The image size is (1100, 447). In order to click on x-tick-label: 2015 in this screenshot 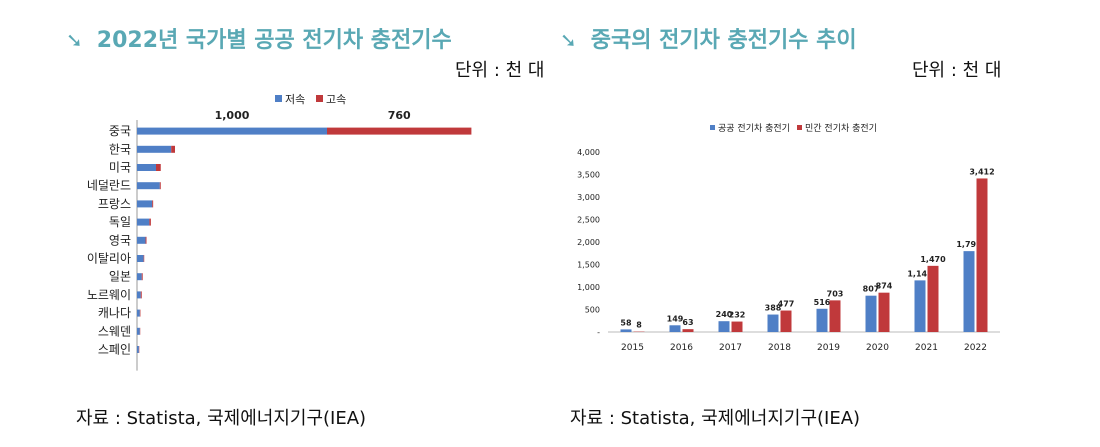, I will do `click(632, 348)`.